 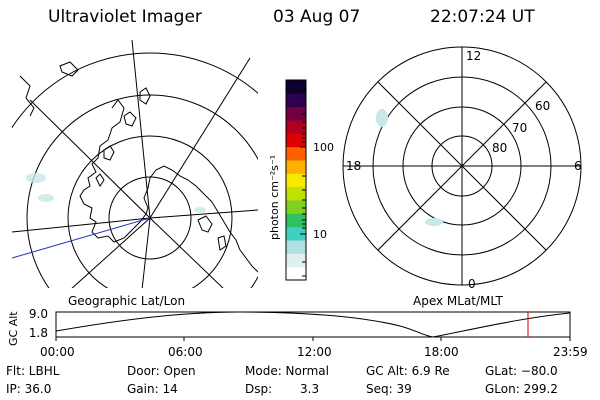 I want to click on mlat-70-label: 70, so click(x=519, y=128).